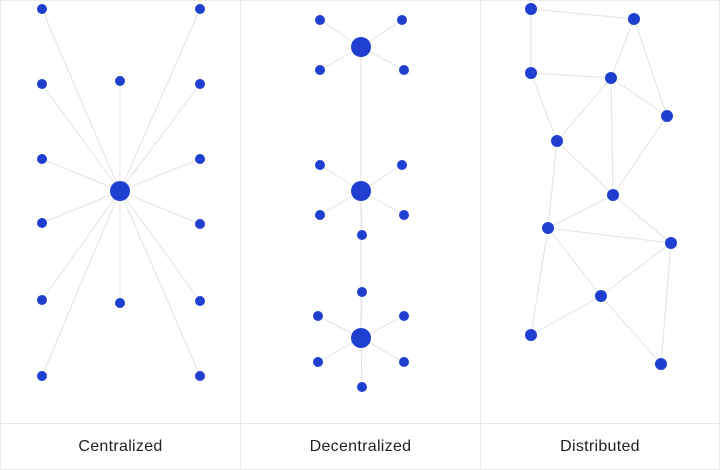 This screenshot has height=470, width=720. I want to click on distributed-edges, so click(601, 186).